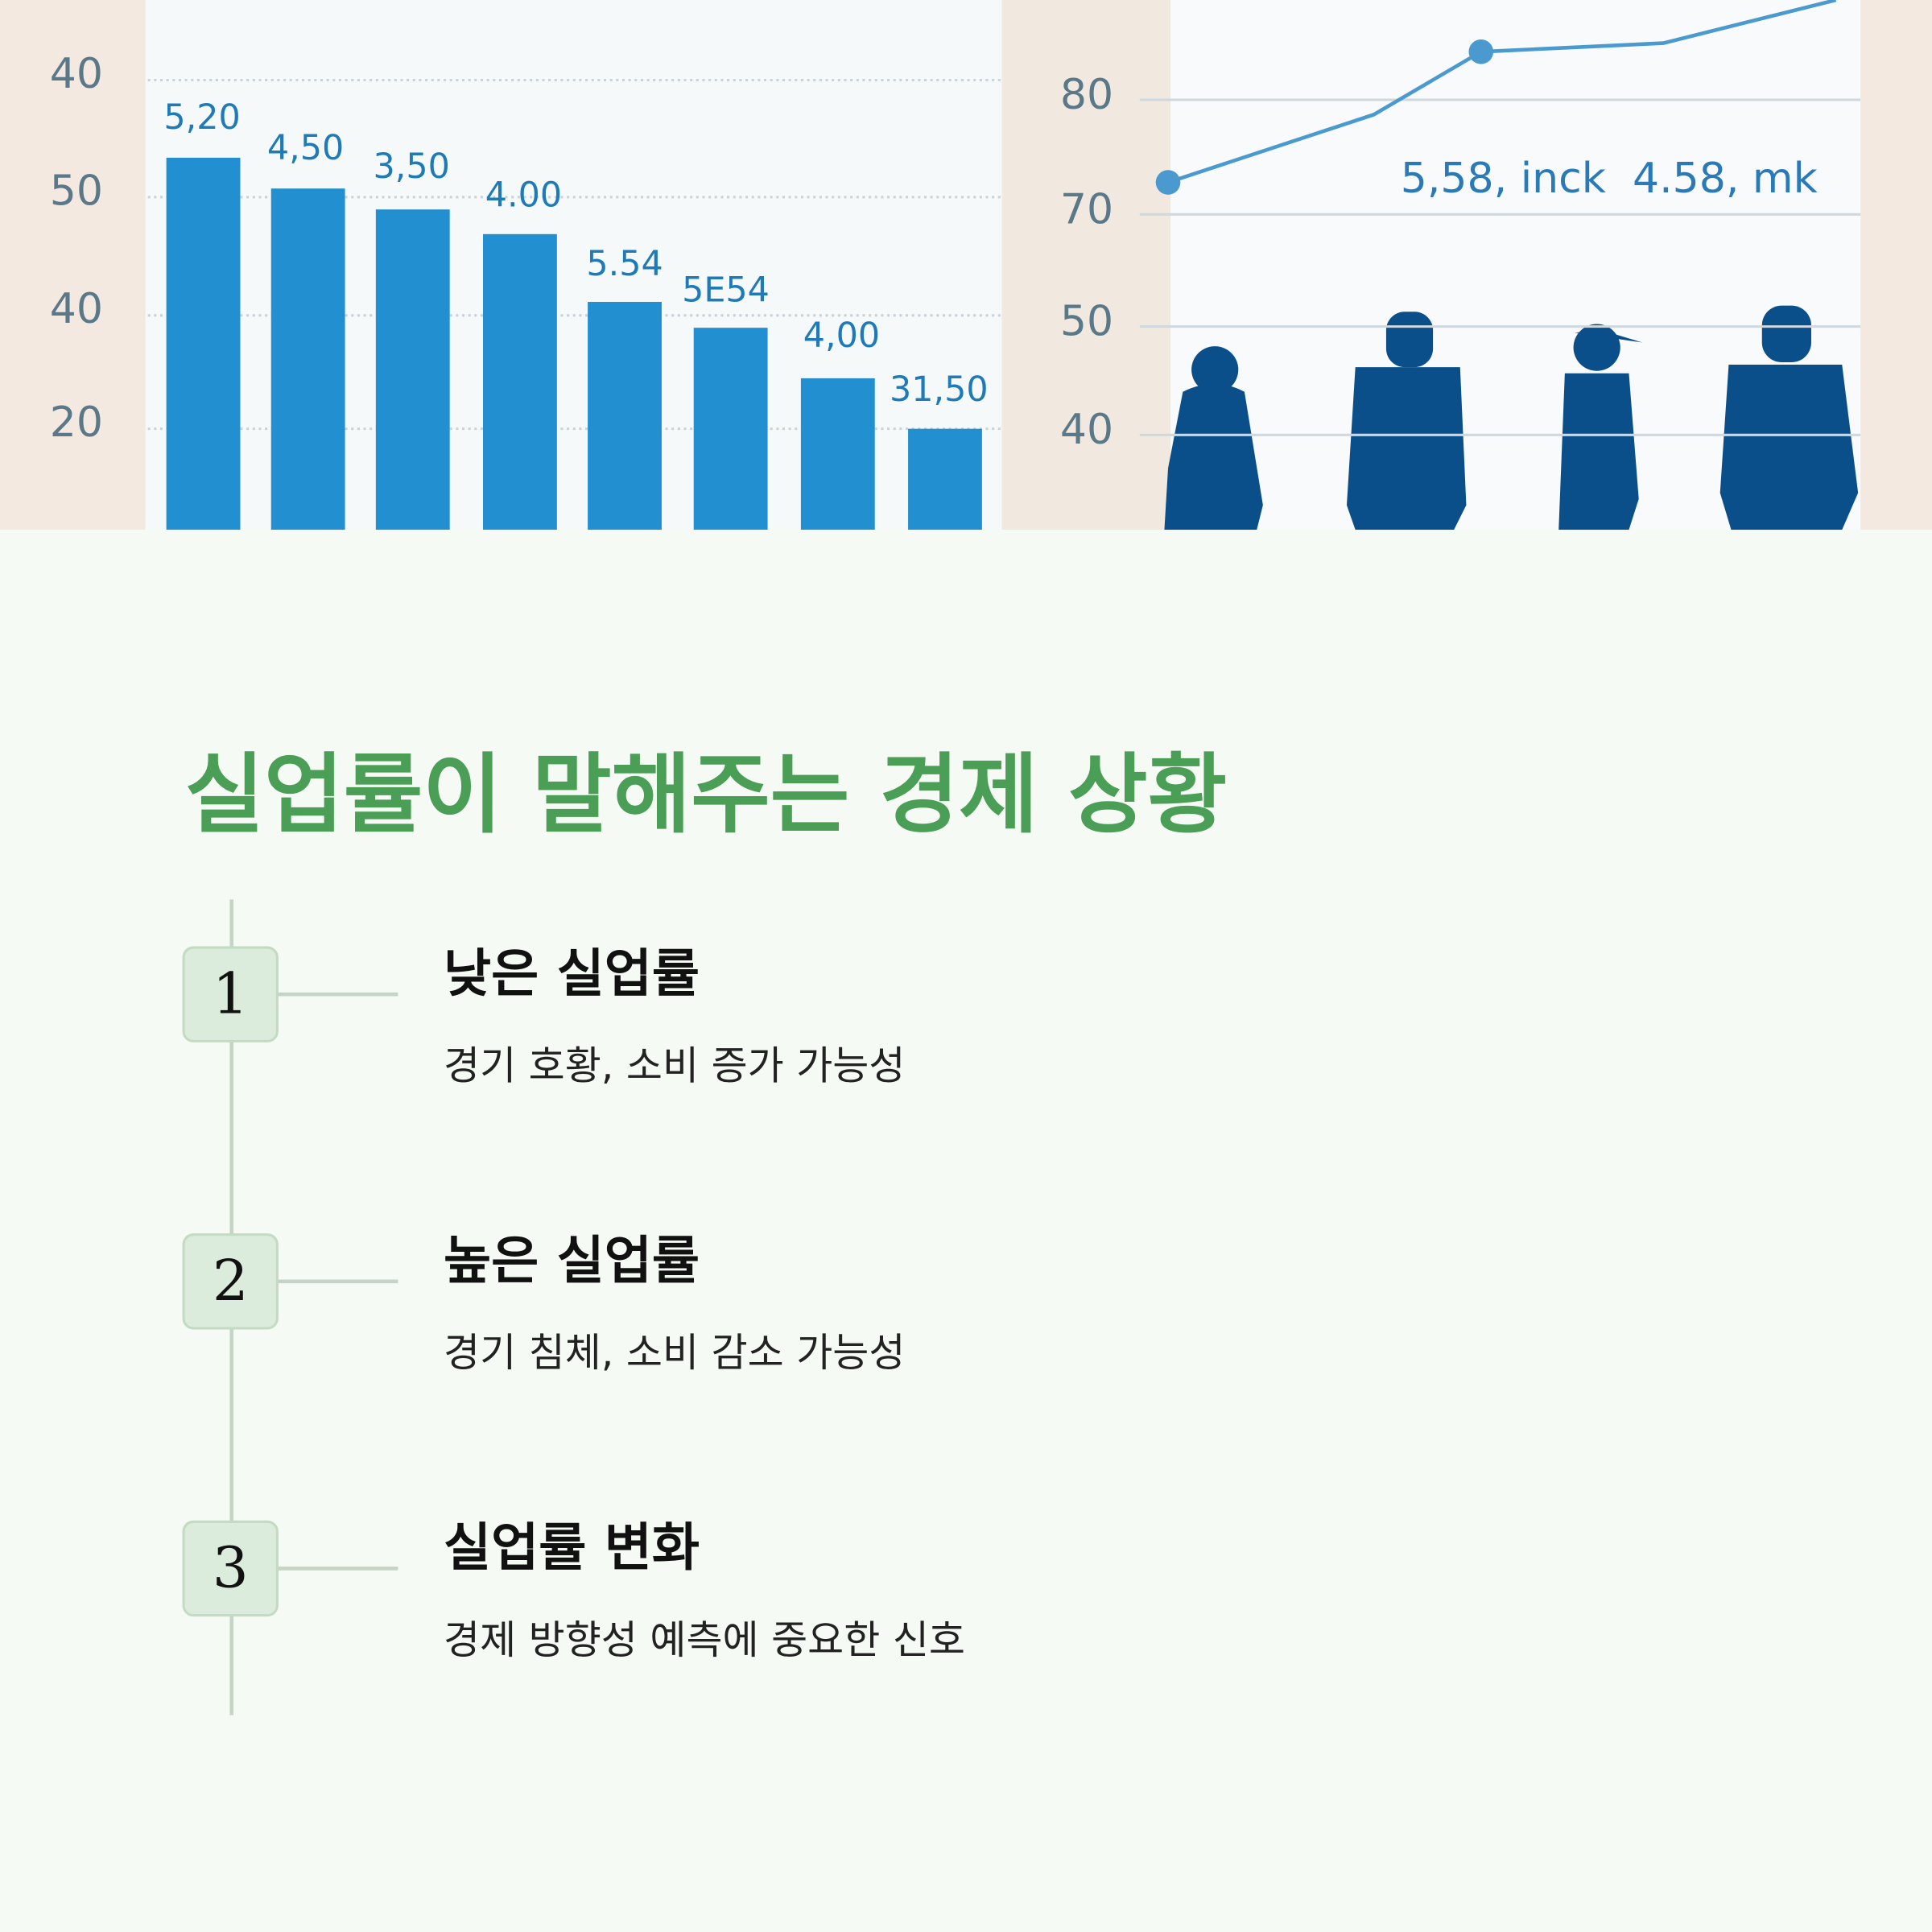  Describe the element at coordinates (1503, 179) in the screenshot. I see `line-label: 5,58, inck` at that location.